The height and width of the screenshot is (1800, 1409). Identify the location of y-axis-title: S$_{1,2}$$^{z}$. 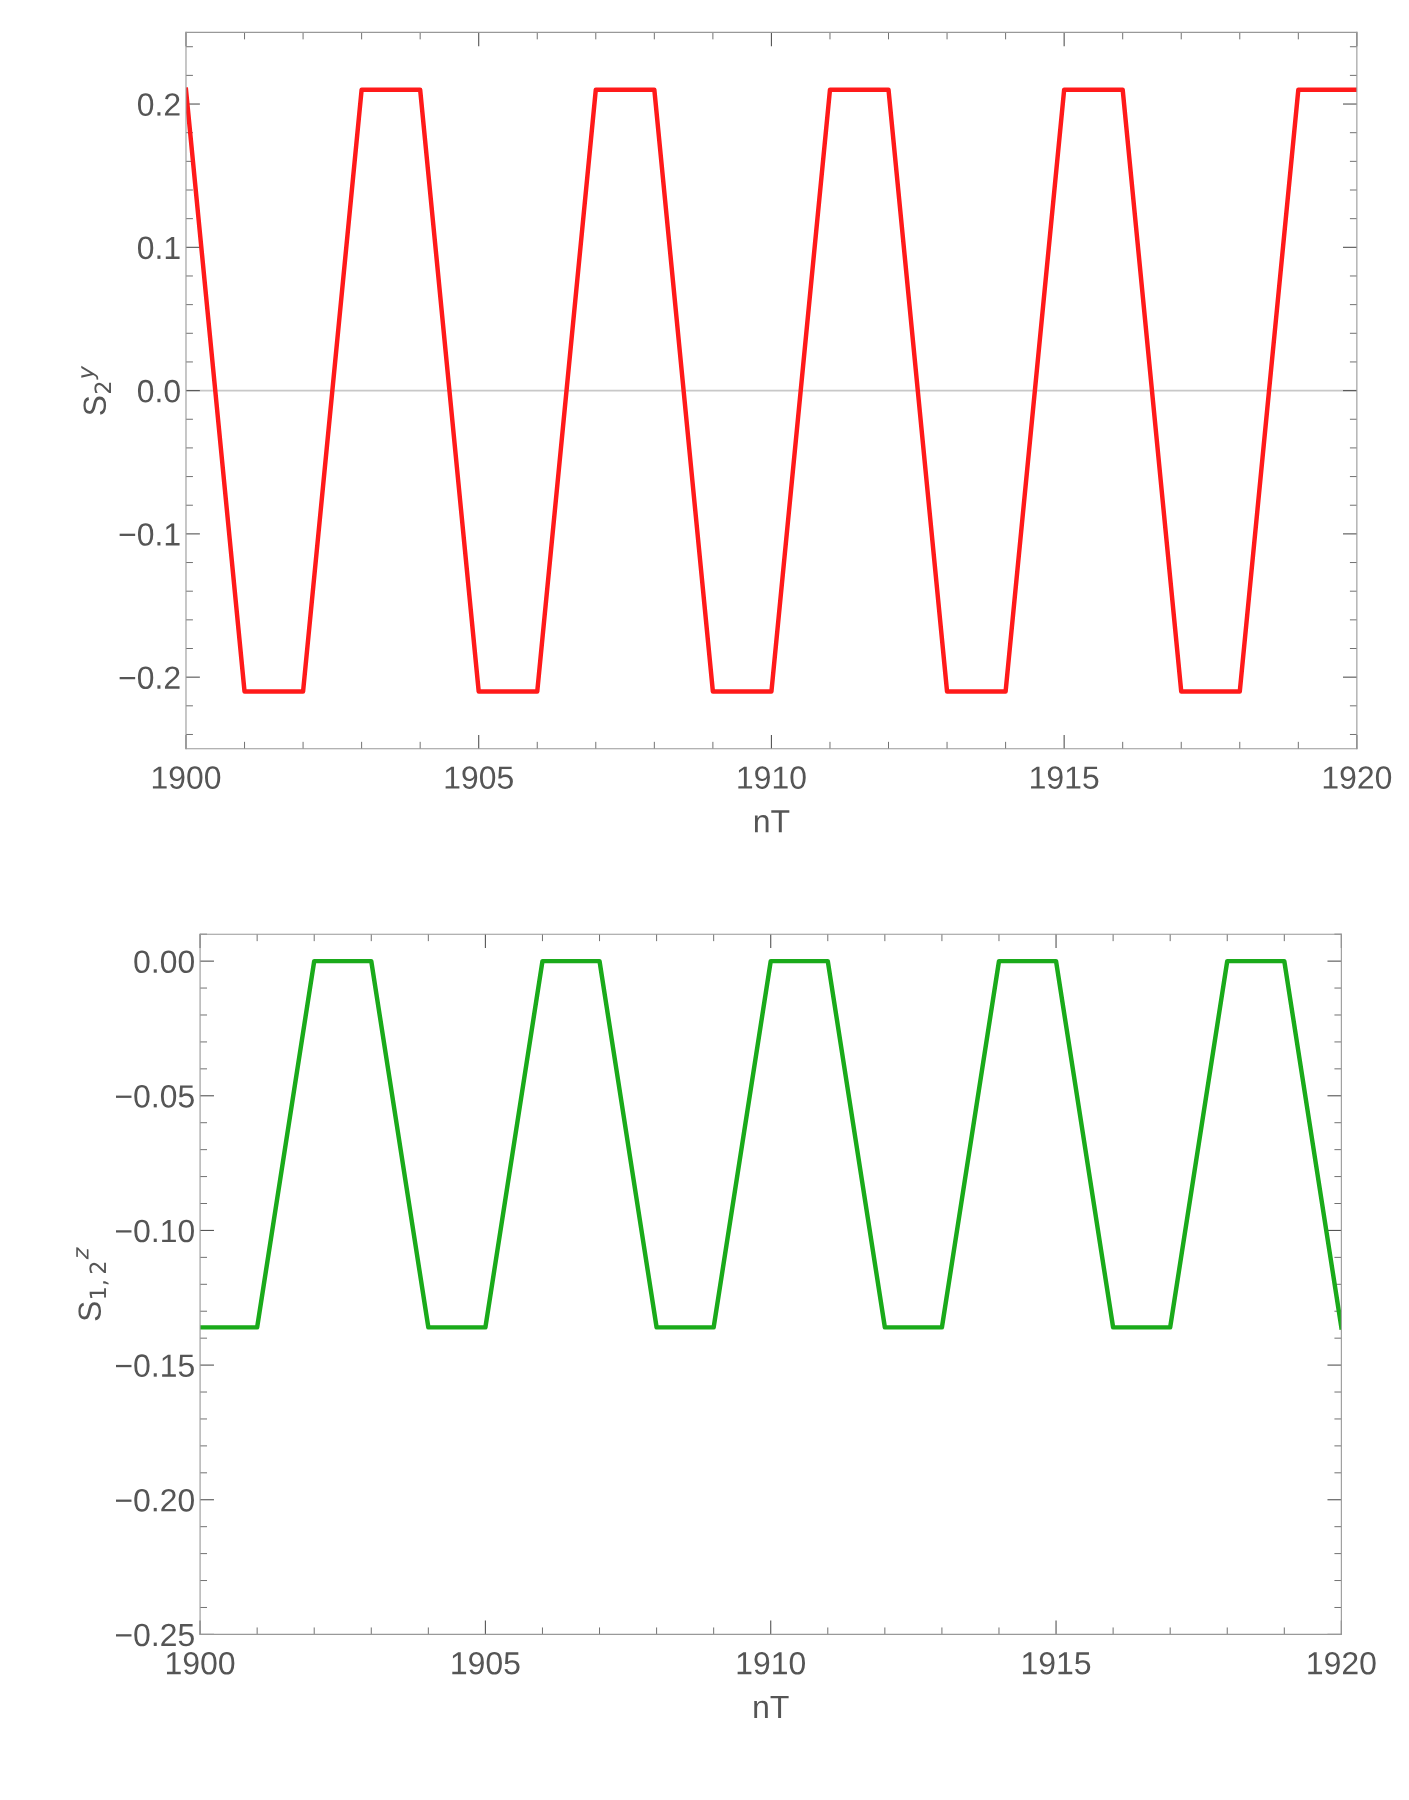
(92, 1284).